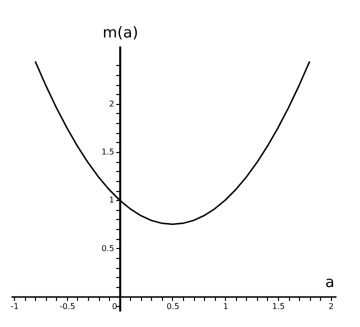 Image resolution: width=360 pixels, height=327 pixels. I want to click on y-tick-label: 0.5, so click(107, 248).